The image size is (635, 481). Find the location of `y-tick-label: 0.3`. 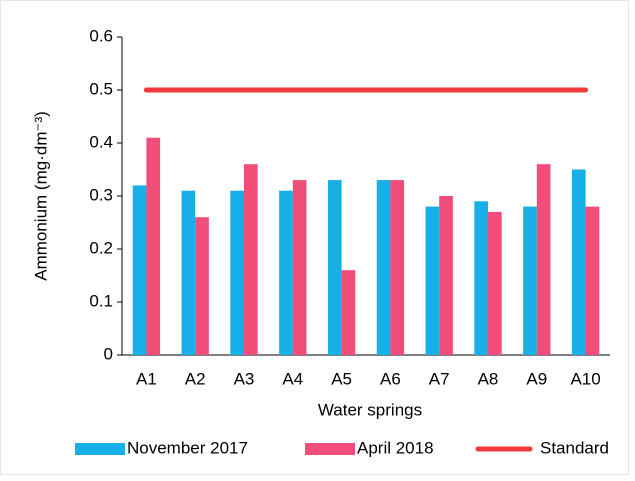

y-tick-label: 0.3 is located at coordinates (101, 194).